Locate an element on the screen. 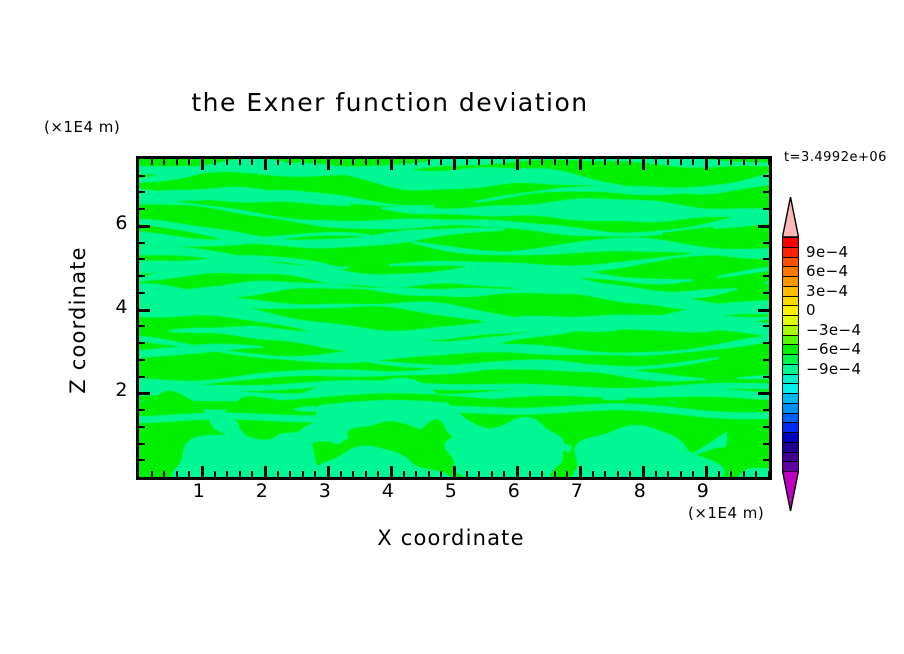 The image size is (904, 654). x-axis-unit-label: (×1E4 m) is located at coordinates (726, 513).